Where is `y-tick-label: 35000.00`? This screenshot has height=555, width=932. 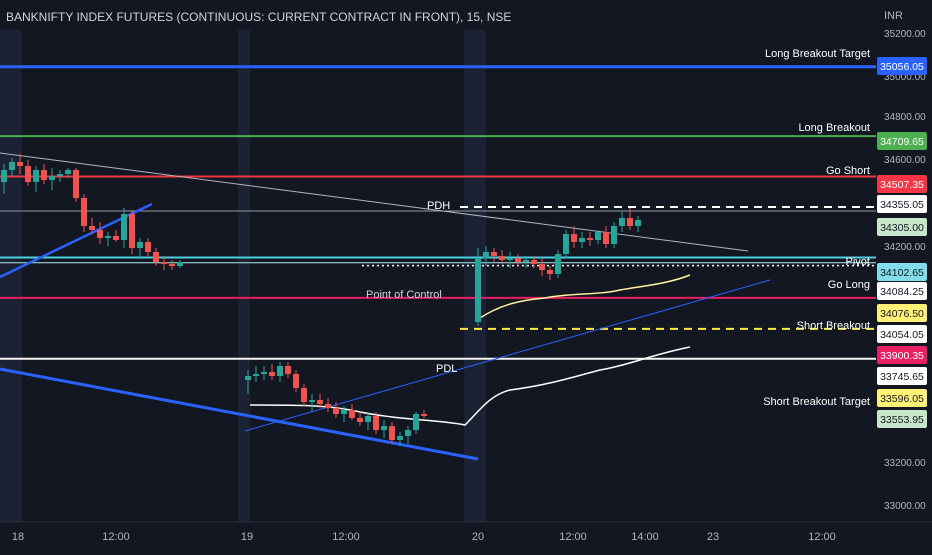
y-tick-label: 35000.00 is located at coordinates (905, 77).